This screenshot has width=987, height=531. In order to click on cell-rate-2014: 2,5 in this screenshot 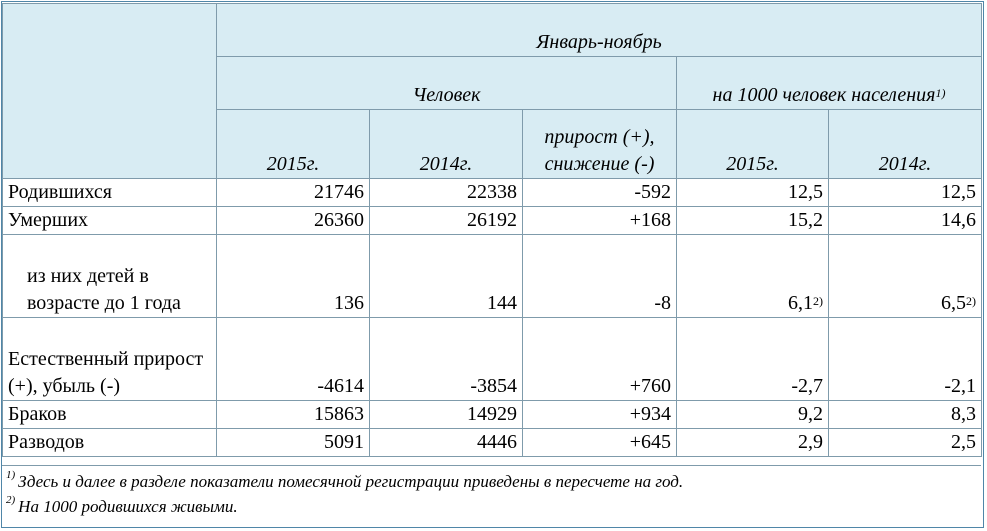, I will do `click(905, 442)`.